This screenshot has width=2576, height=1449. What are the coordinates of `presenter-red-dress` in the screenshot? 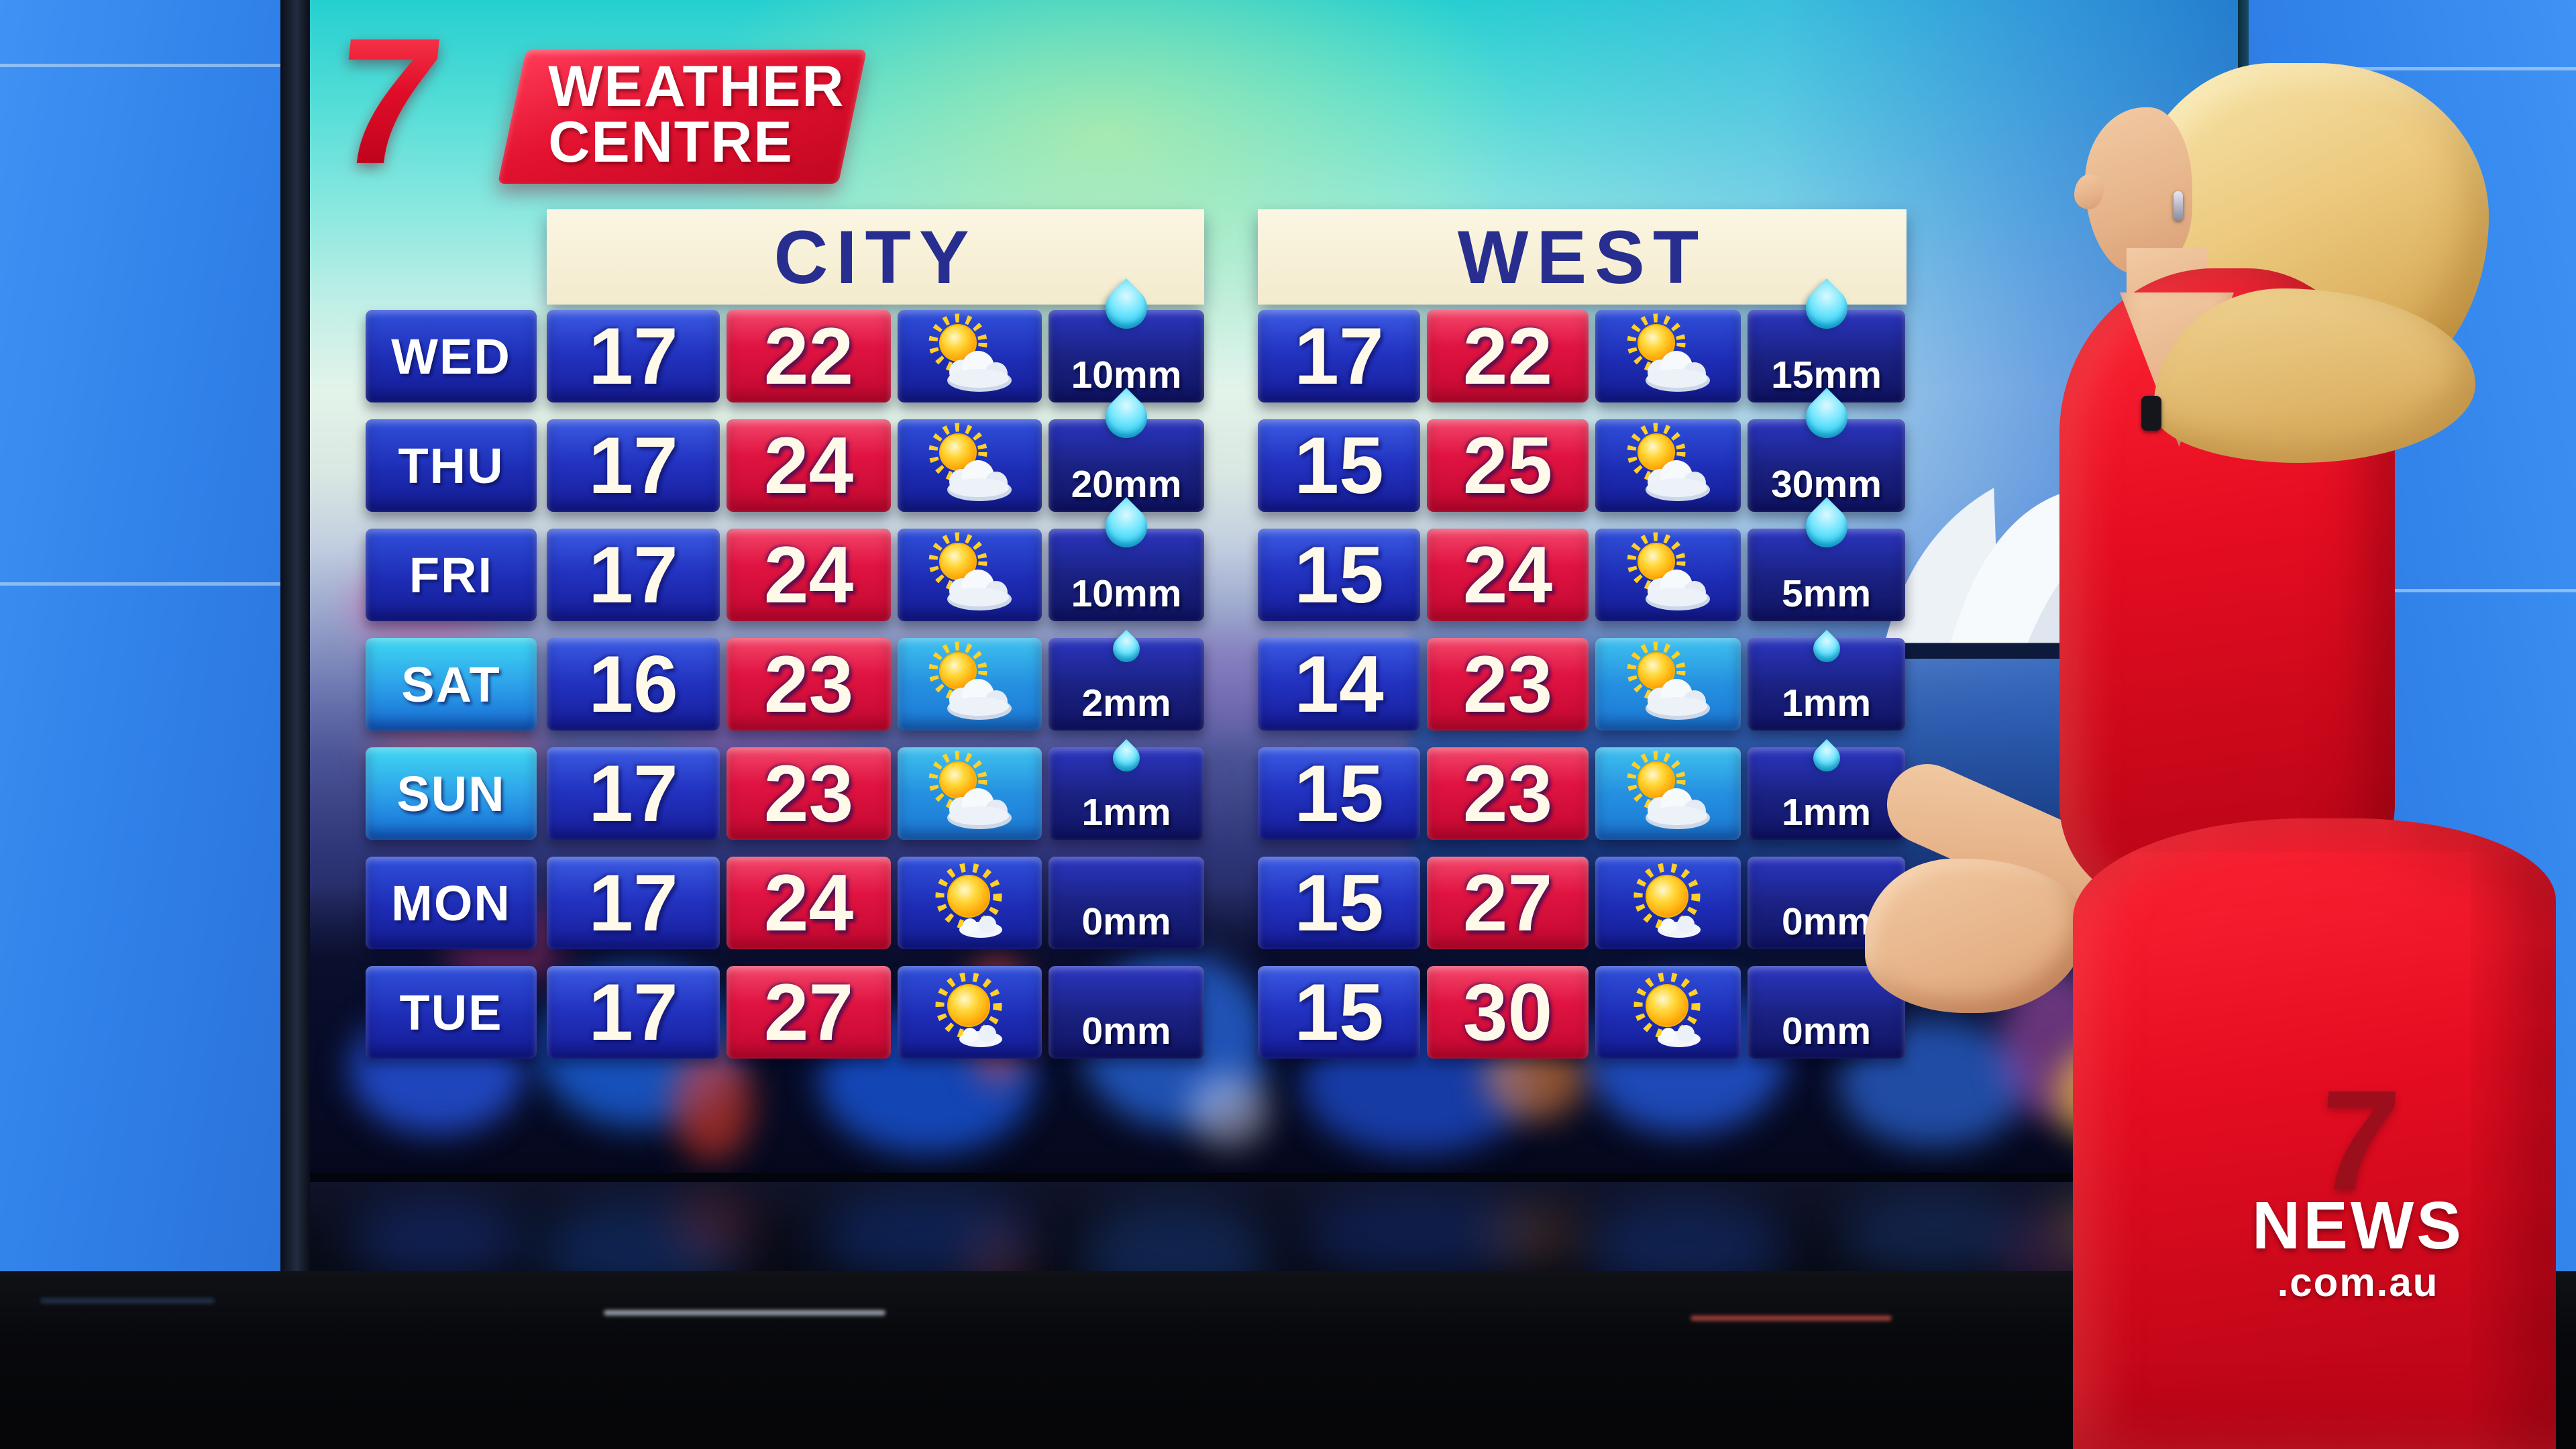 It's located at (2314, 1133).